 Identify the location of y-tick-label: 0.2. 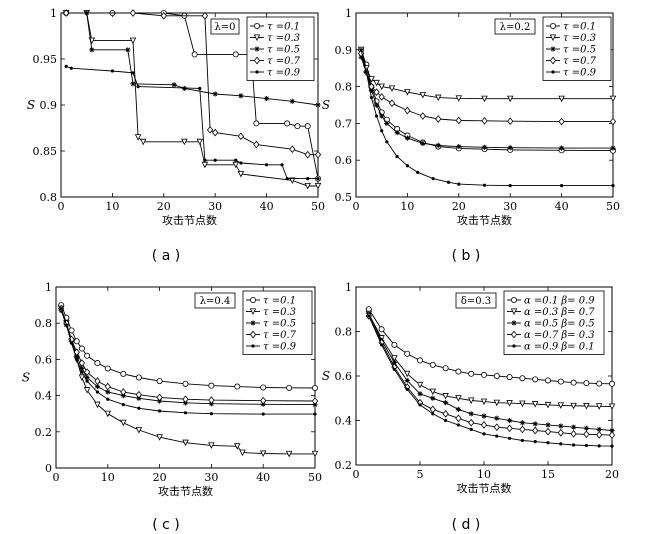
(344, 465).